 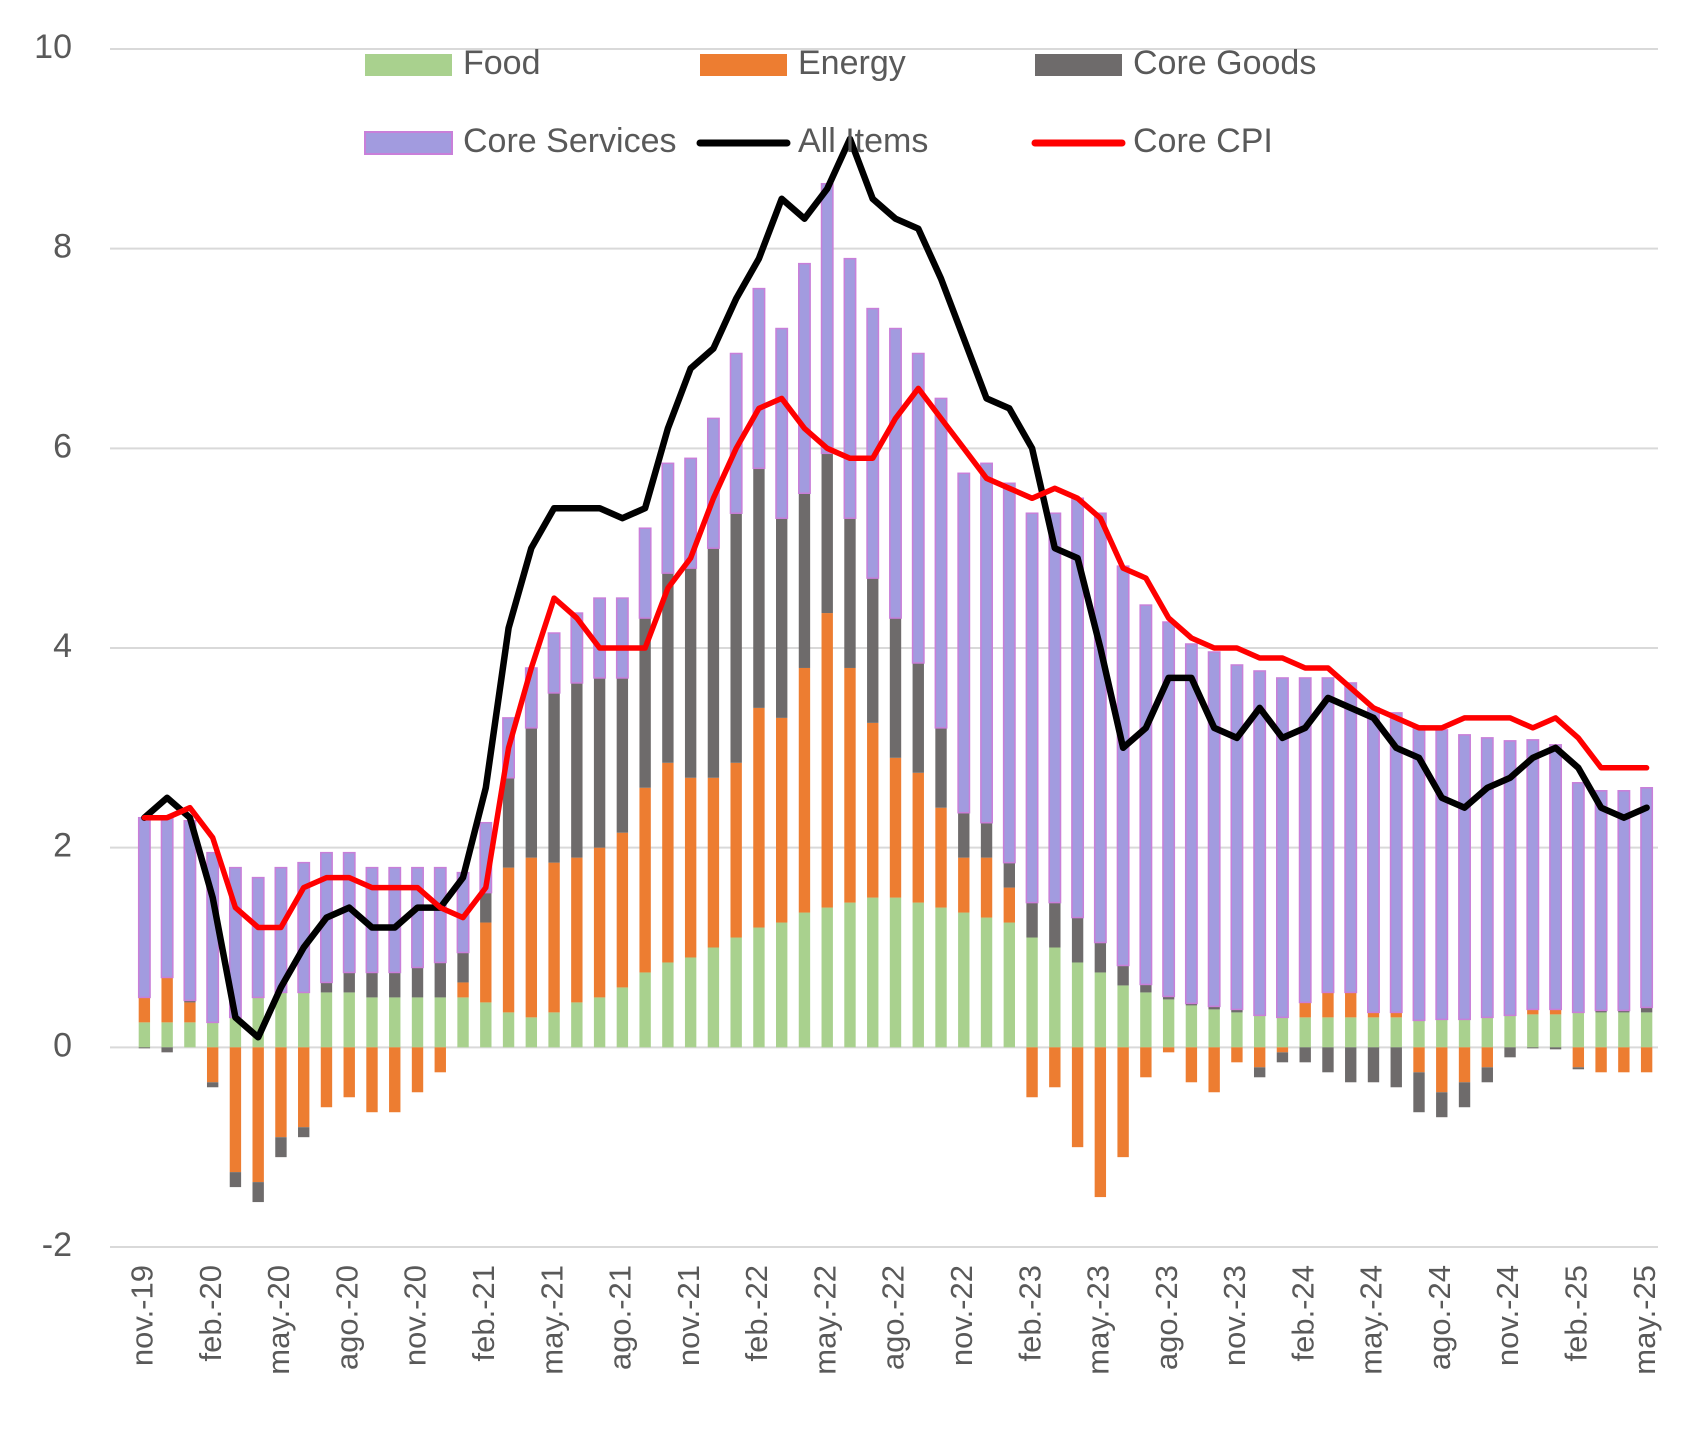 I want to click on y-tick-label: 2, so click(x=62, y=846).